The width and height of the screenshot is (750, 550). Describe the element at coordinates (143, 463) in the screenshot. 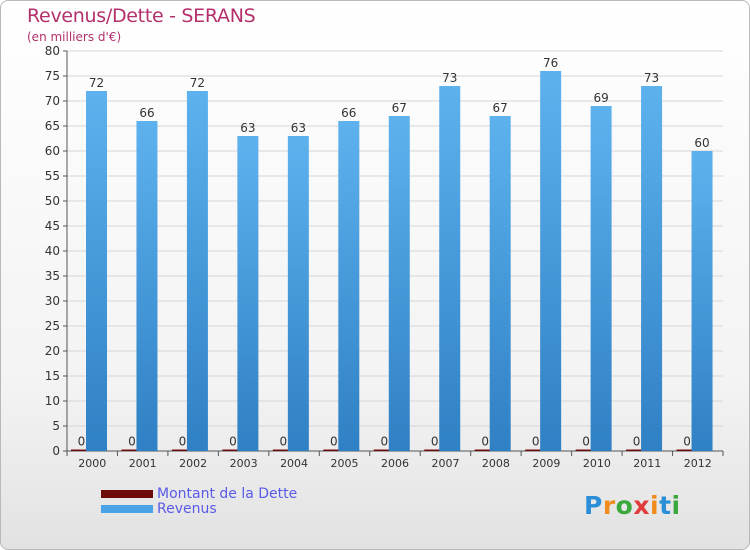

I see `x-tick-label: 2001` at that location.